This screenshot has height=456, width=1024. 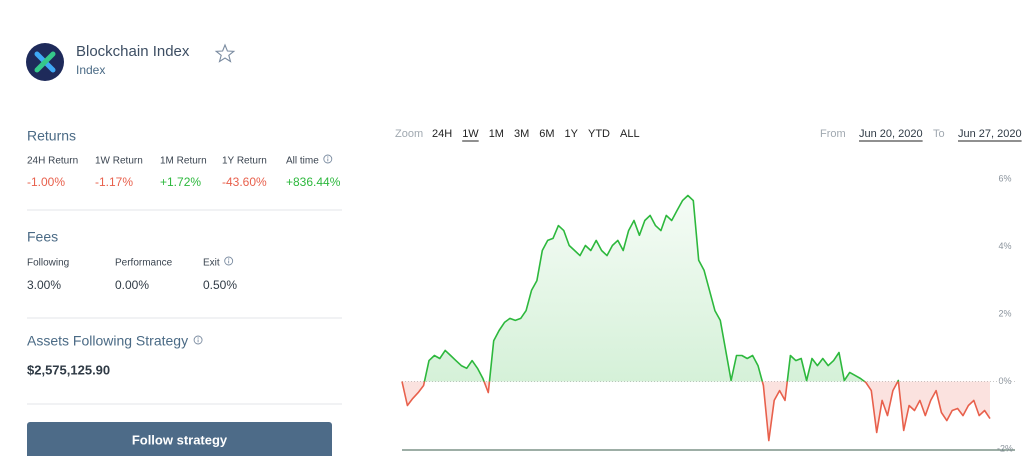 What do you see at coordinates (470, 134) in the screenshot?
I see `range-button: 1W` at bounding box center [470, 134].